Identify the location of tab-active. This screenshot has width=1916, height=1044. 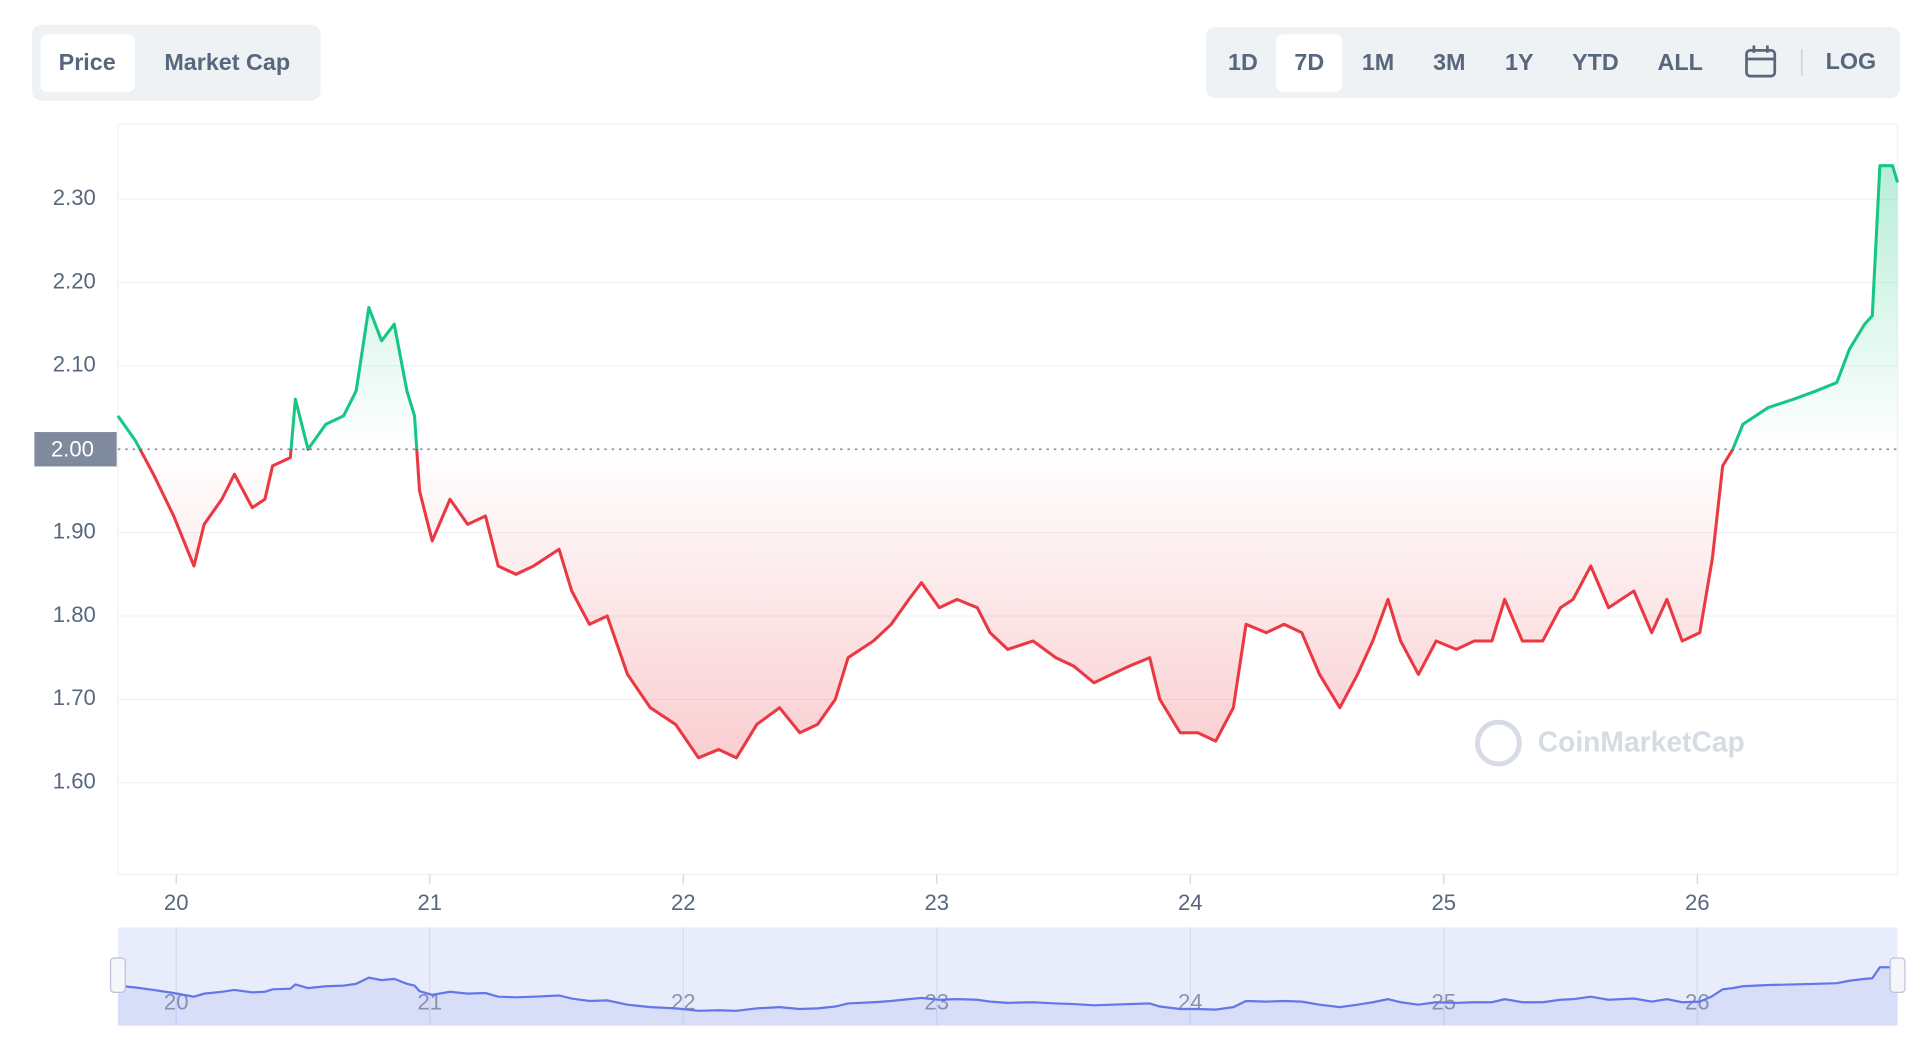
(88, 63).